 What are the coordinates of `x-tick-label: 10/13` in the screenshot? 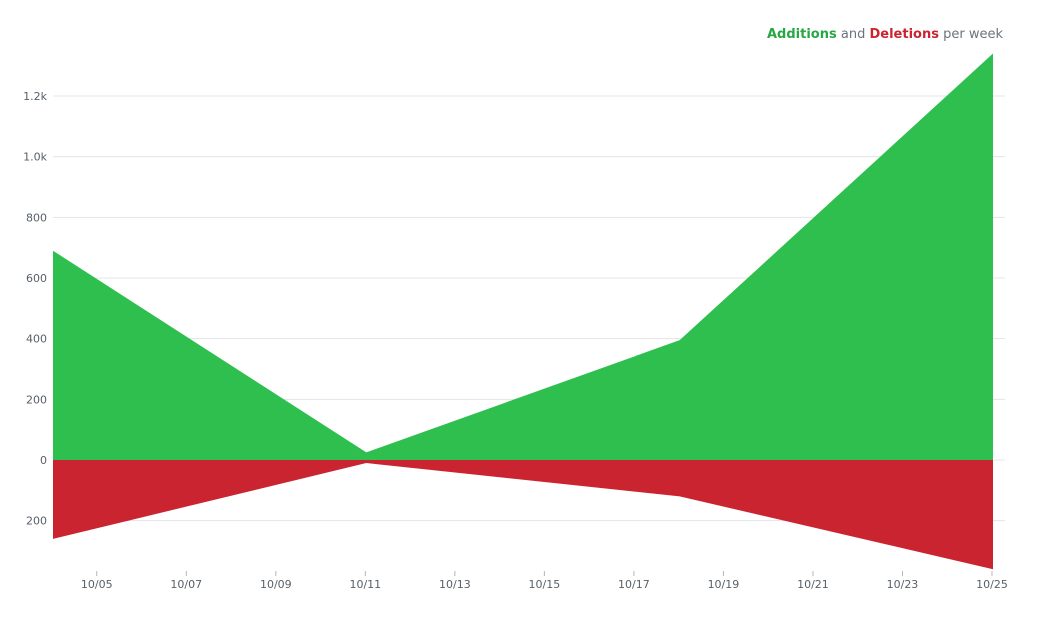 It's located at (455, 584).